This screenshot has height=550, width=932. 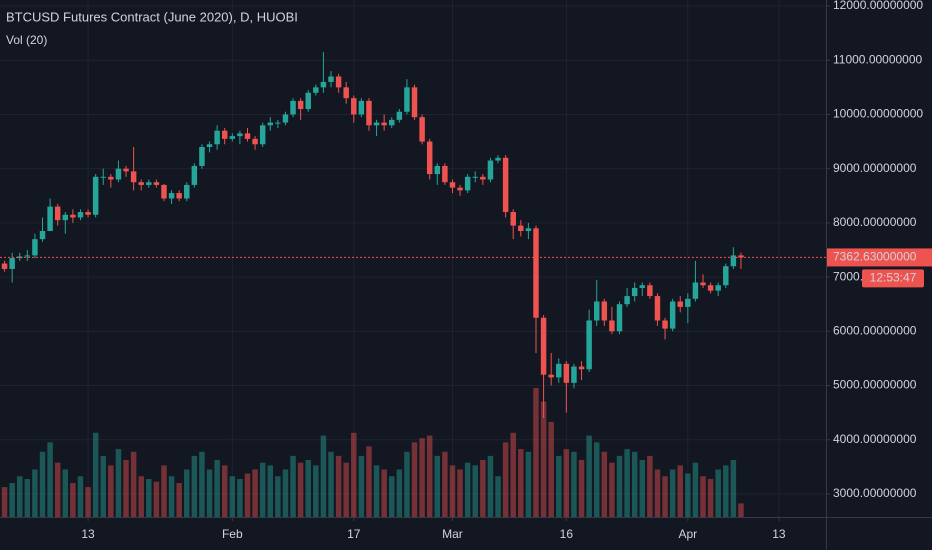 What do you see at coordinates (687, 534) in the screenshot?
I see `x-tick-label: Apr` at bounding box center [687, 534].